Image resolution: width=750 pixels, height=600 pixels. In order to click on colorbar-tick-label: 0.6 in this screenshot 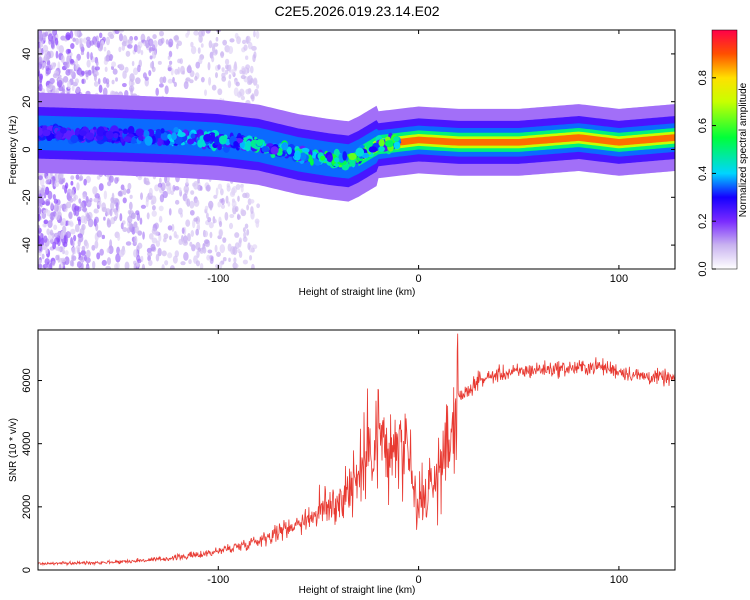, I will do `click(703, 125)`.